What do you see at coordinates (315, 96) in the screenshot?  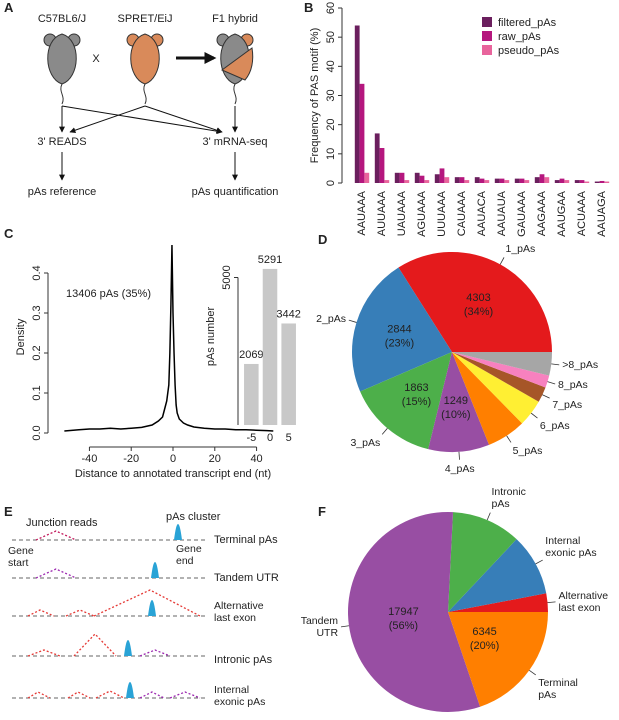 I see `y-axis-label: Frequency of PAS motif (%)` at bounding box center [315, 96].